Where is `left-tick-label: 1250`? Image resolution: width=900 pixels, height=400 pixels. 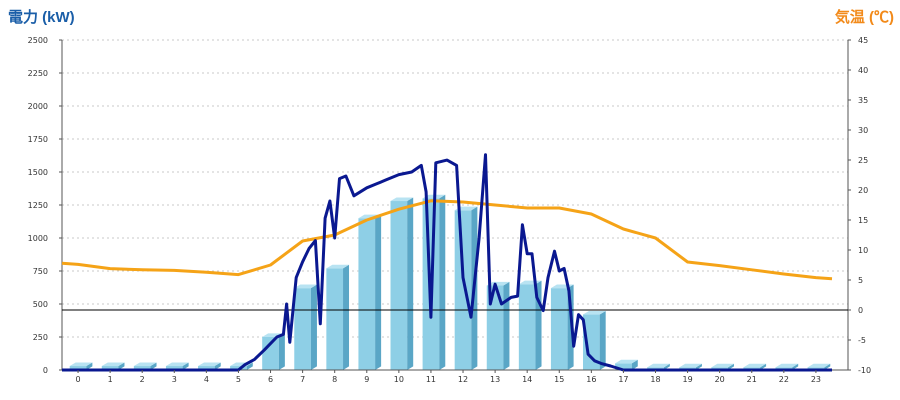
left-tick-label: 1250 is located at coordinates (38, 205).